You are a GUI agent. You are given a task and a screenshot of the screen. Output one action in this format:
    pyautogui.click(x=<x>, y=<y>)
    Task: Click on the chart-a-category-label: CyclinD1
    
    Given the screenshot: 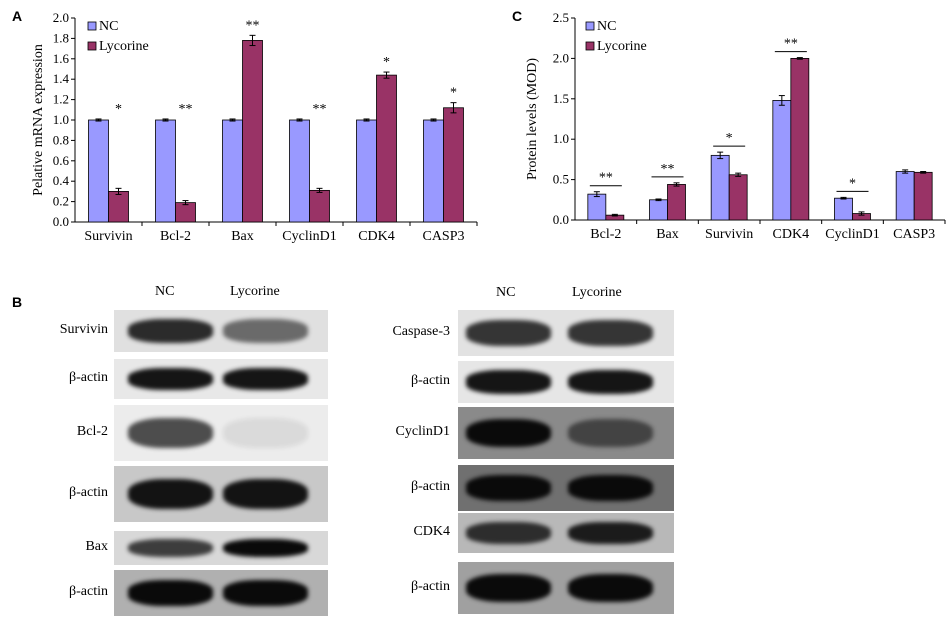 What is the action you would take?
    pyautogui.click(x=309, y=236)
    